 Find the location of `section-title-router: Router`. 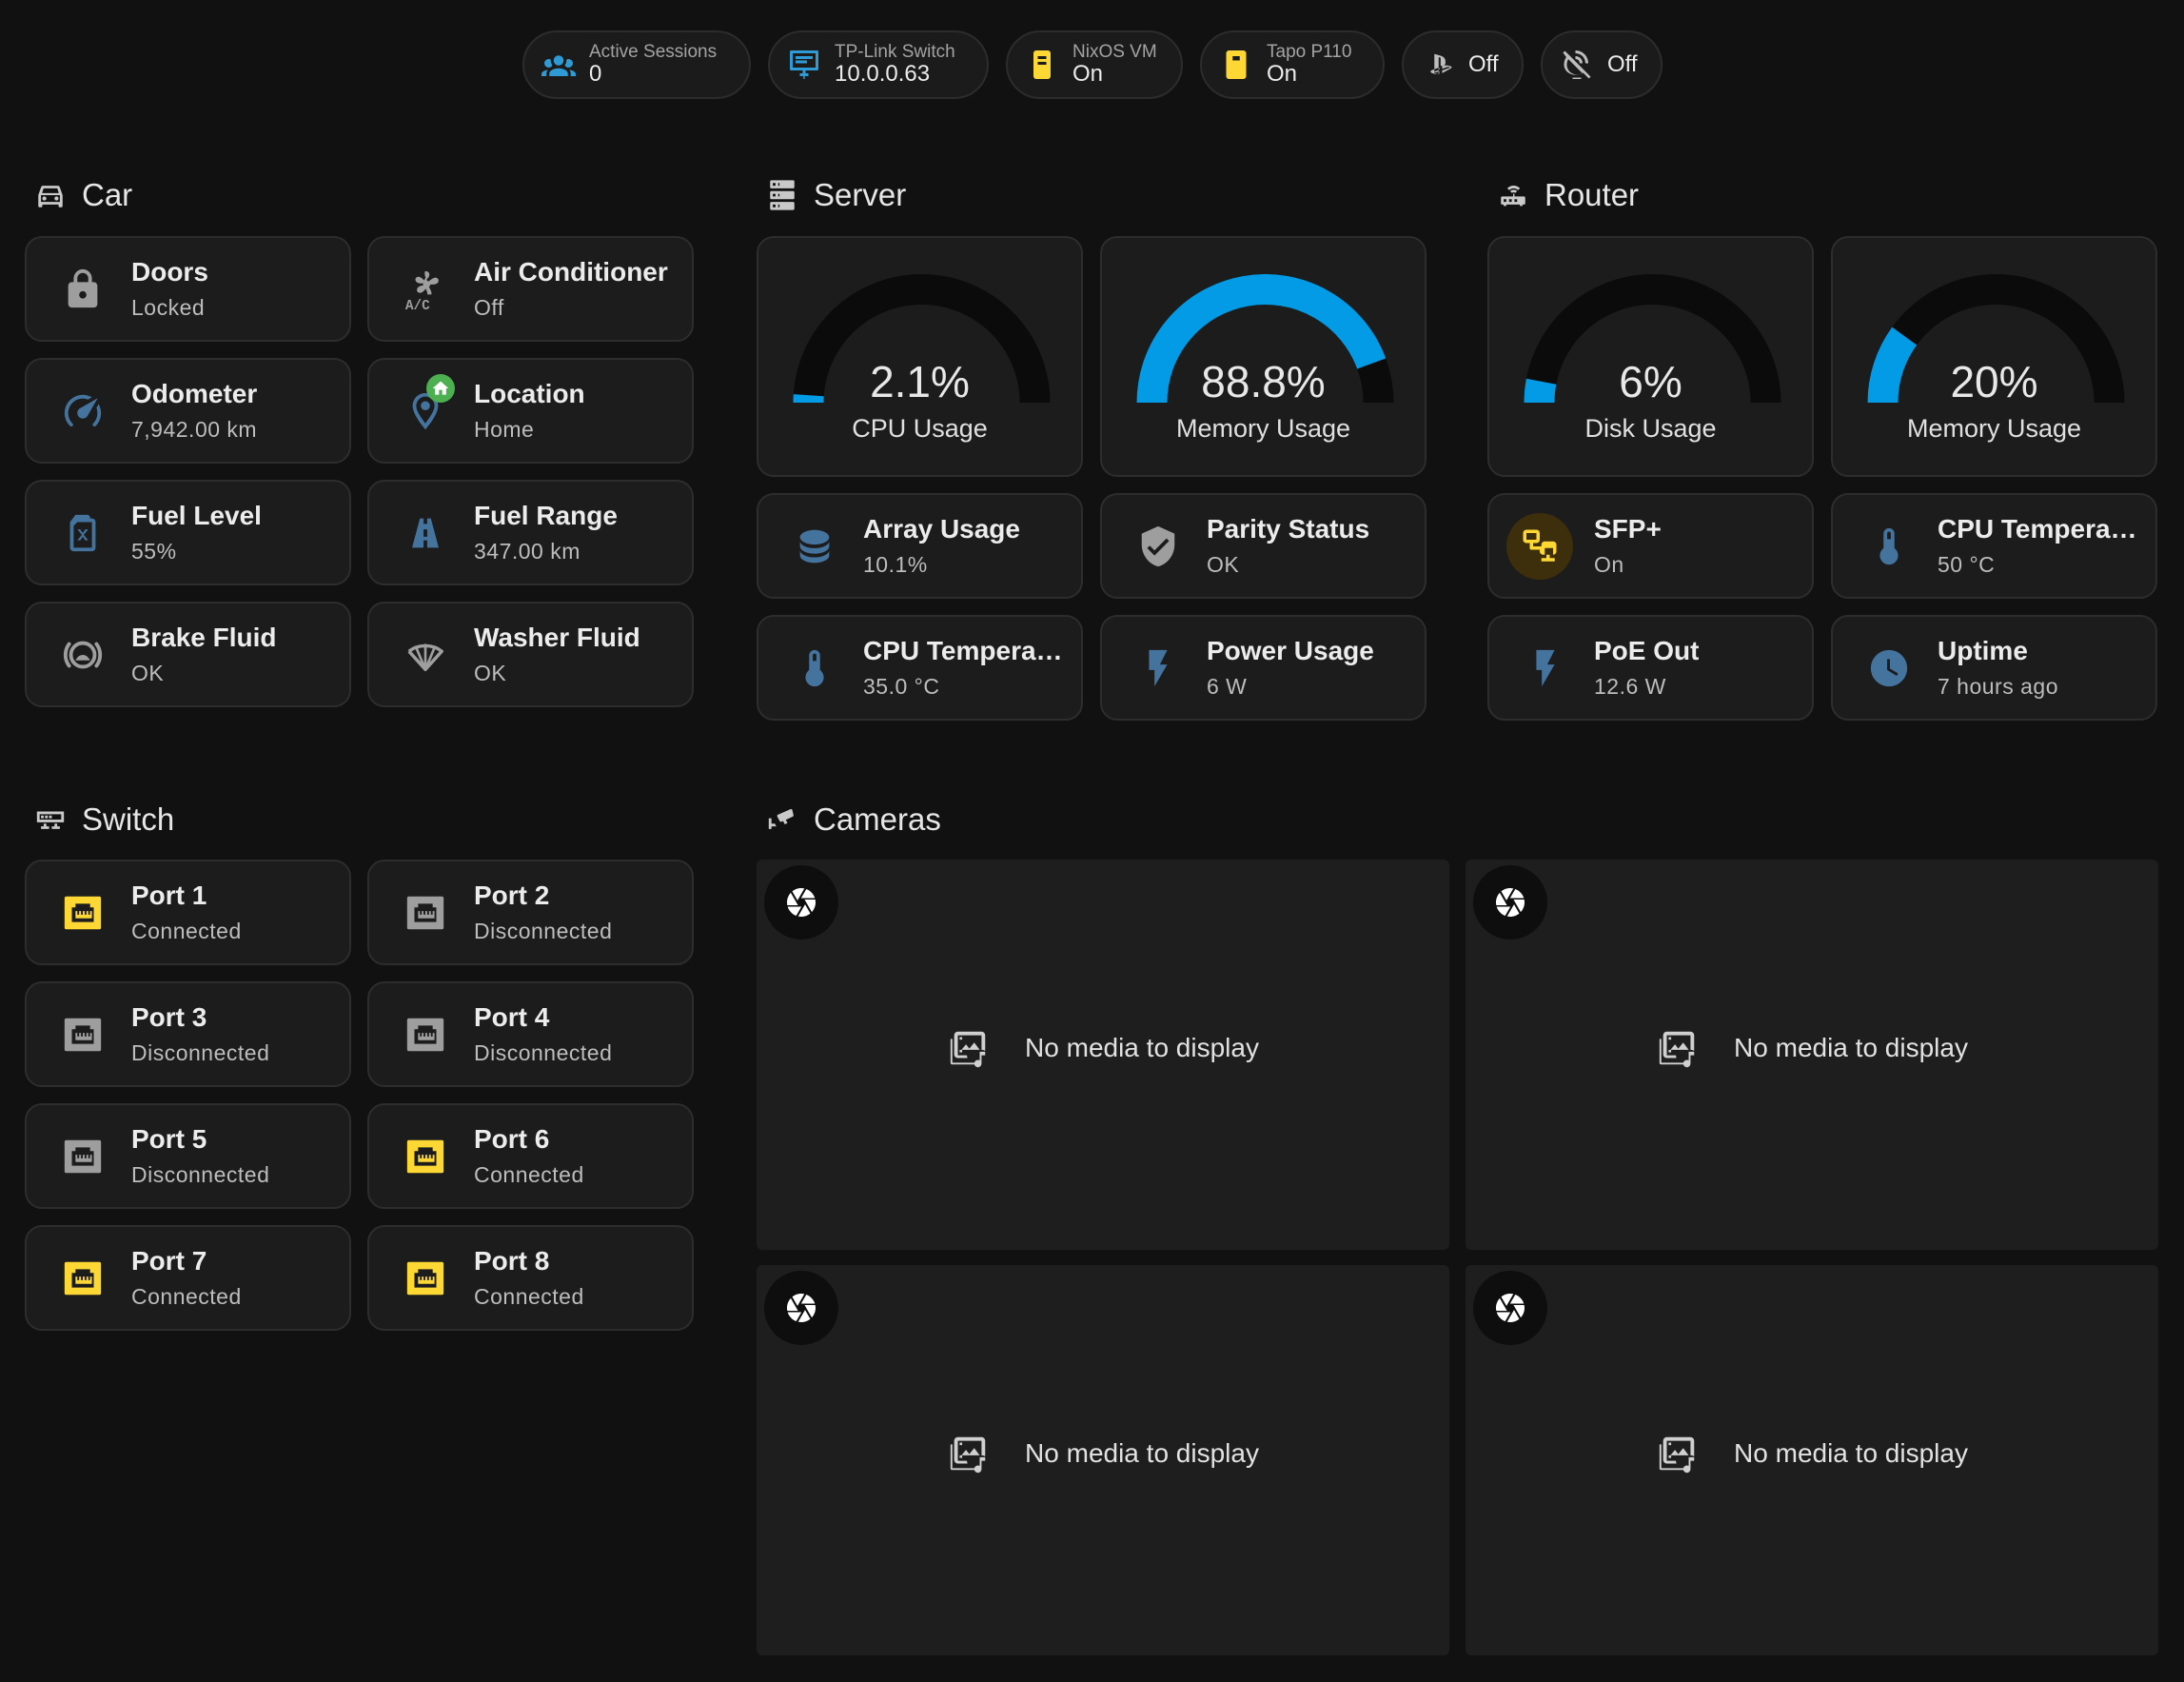

section-title-router: Router is located at coordinates (1568, 195).